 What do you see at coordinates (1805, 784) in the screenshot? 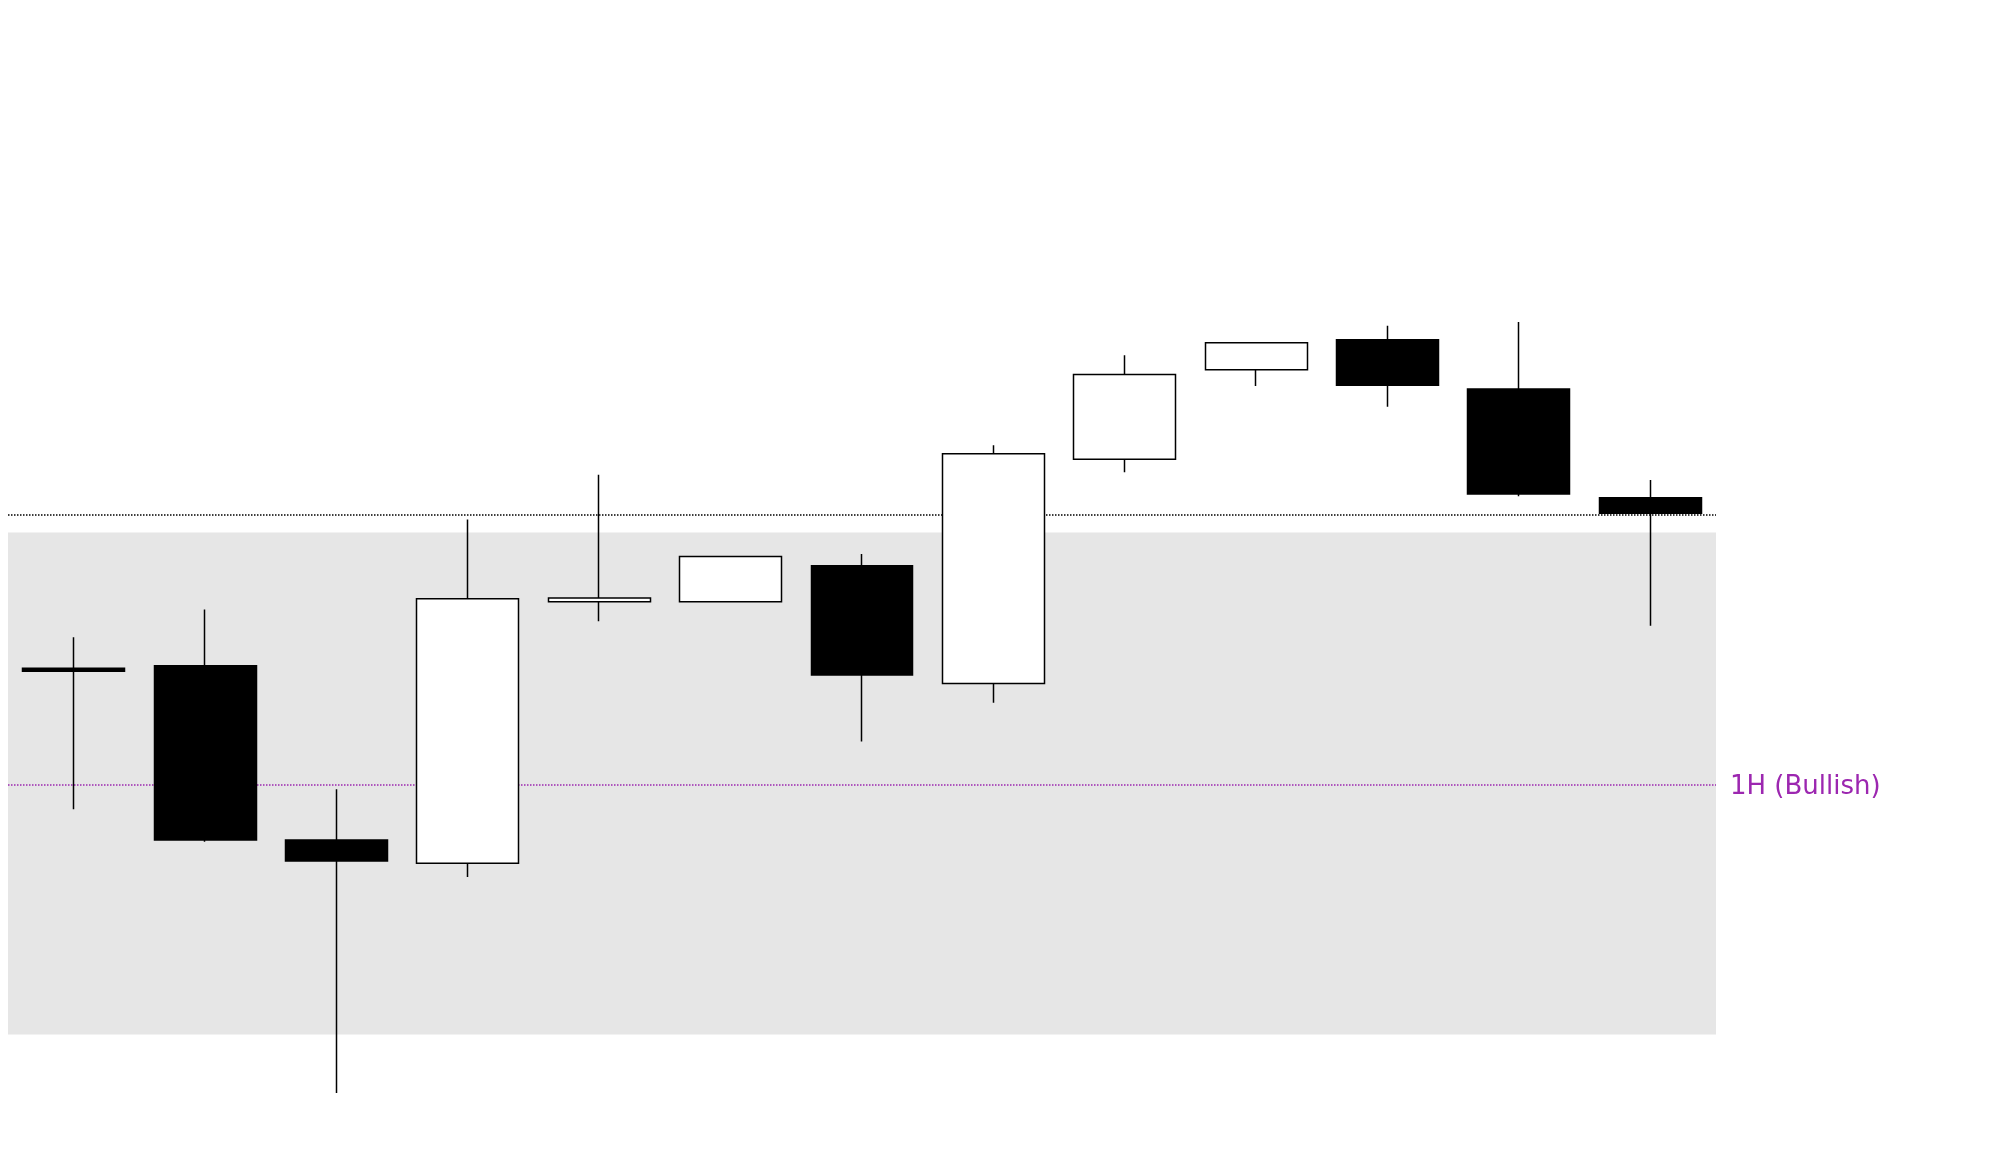
I see `ref-line-label: 1H (Bullish)` at bounding box center [1805, 784].